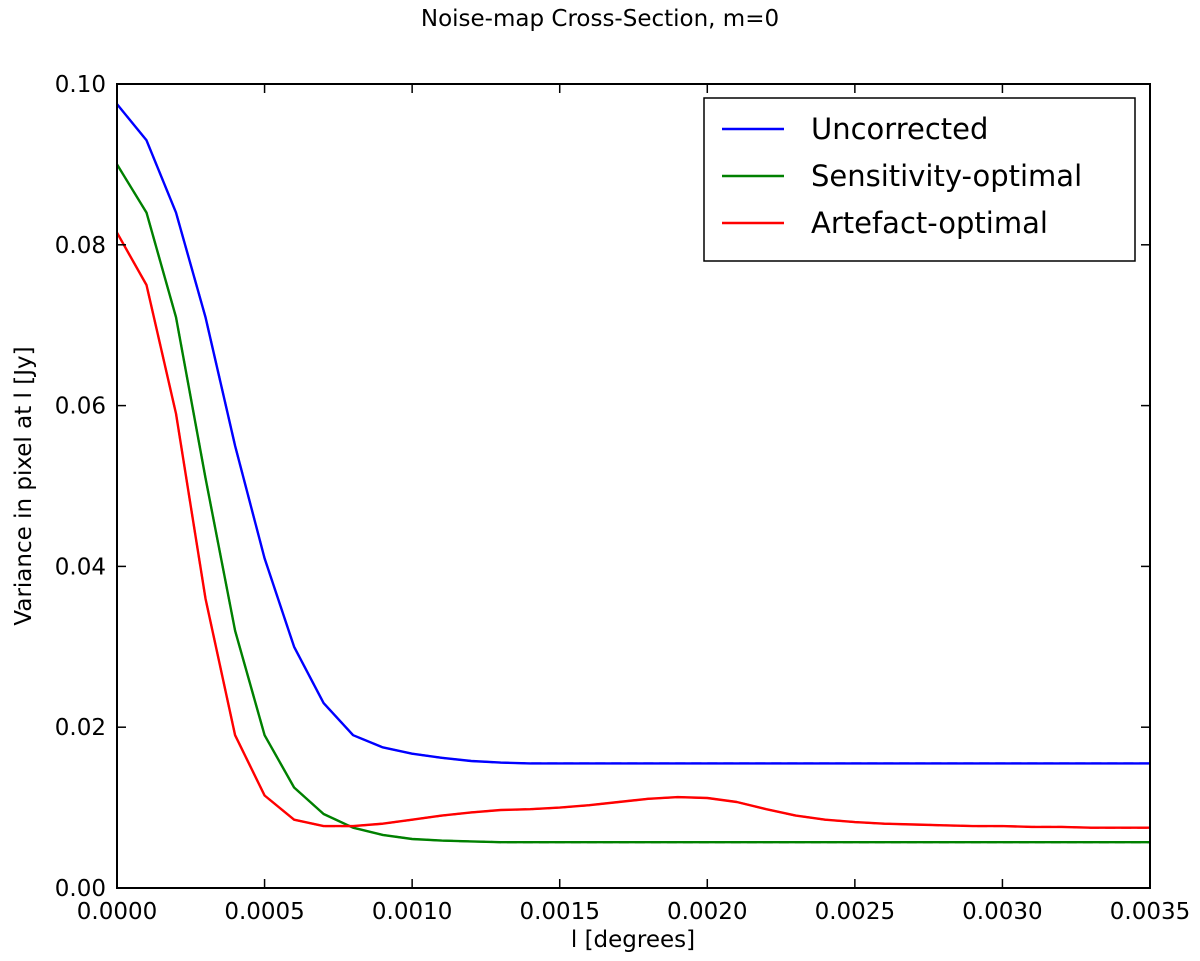  What do you see at coordinates (80, 246) in the screenshot?
I see `y-tick-label: 0.08` at bounding box center [80, 246].